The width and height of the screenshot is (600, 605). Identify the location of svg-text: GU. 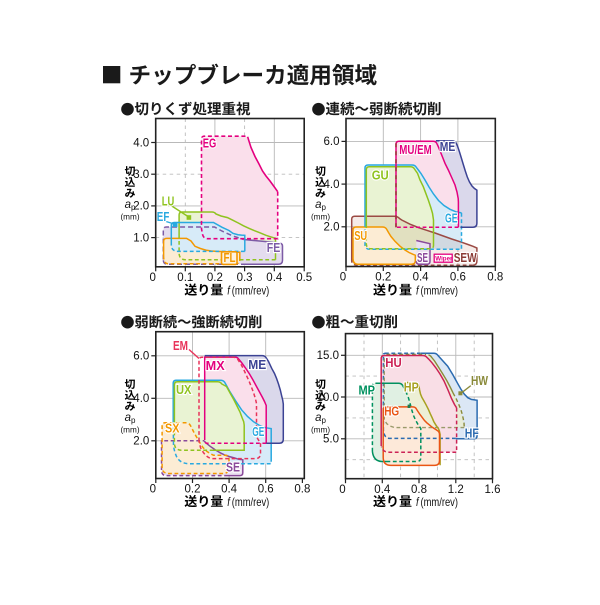
(380, 175).